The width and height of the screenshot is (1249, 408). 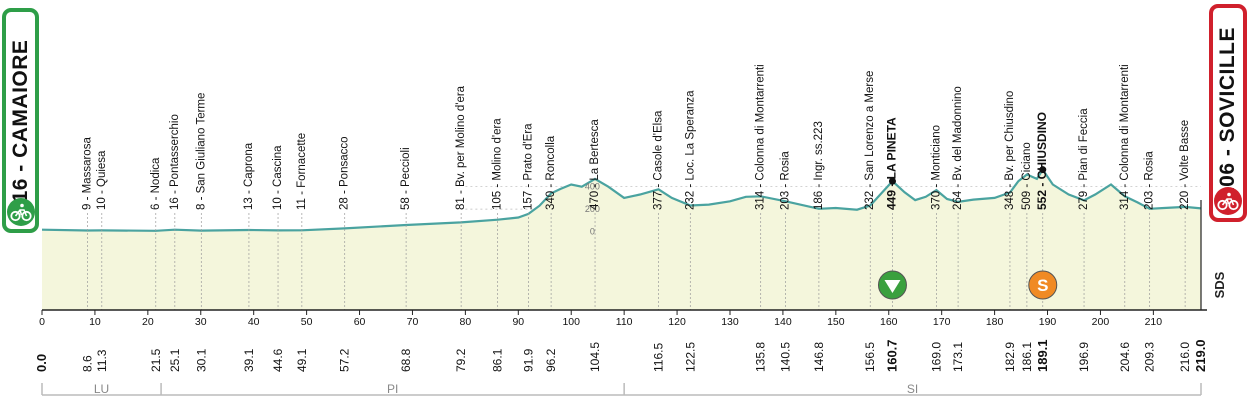 What do you see at coordinates (942, 322) in the screenshot?
I see `axis-tick-label: 170` at bounding box center [942, 322].